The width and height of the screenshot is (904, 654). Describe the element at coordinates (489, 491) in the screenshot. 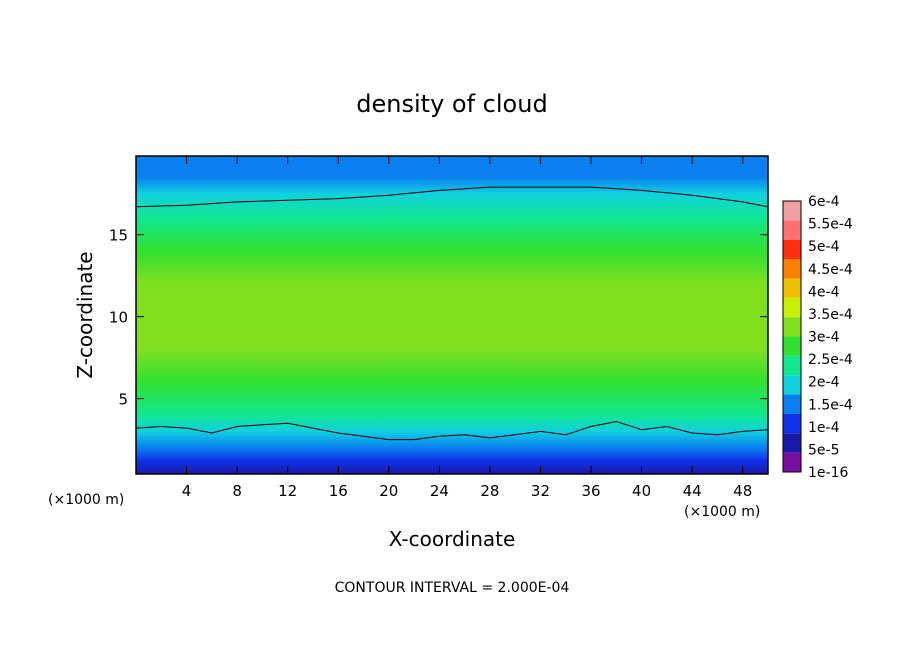

I see `x-tick-label-28: 28` at that location.